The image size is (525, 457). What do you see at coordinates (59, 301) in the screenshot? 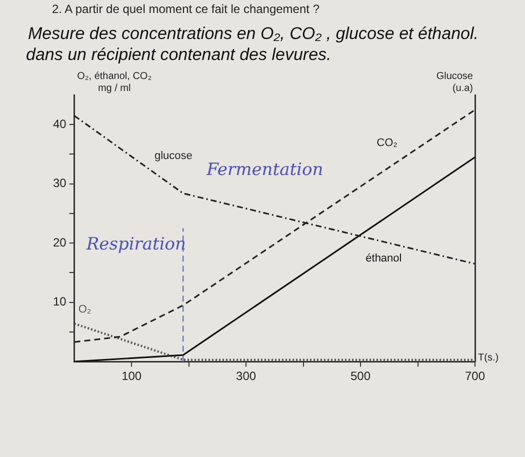
I see `y-tick-label: 10` at bounding box center [59, 301].